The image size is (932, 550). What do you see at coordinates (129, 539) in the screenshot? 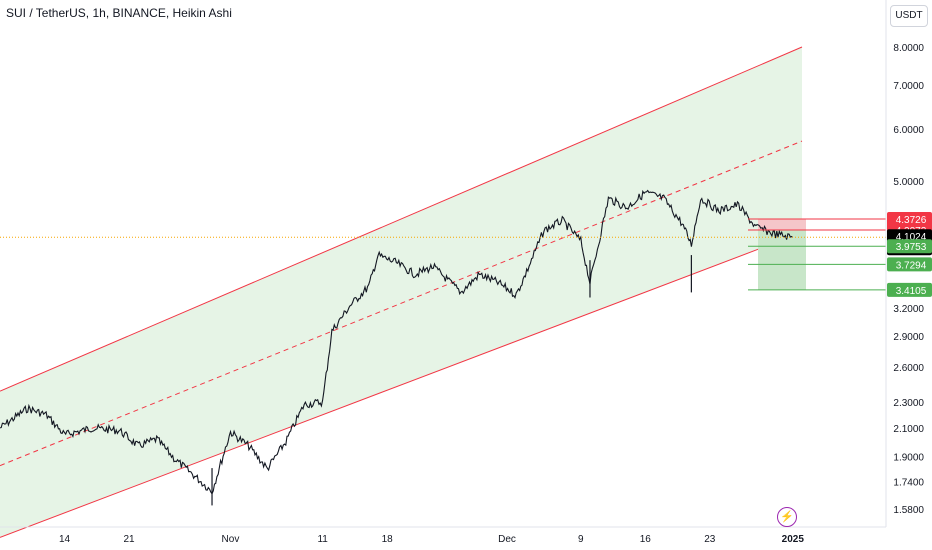
I see `x-tick-label: 21` at bounding box center [129, 539].